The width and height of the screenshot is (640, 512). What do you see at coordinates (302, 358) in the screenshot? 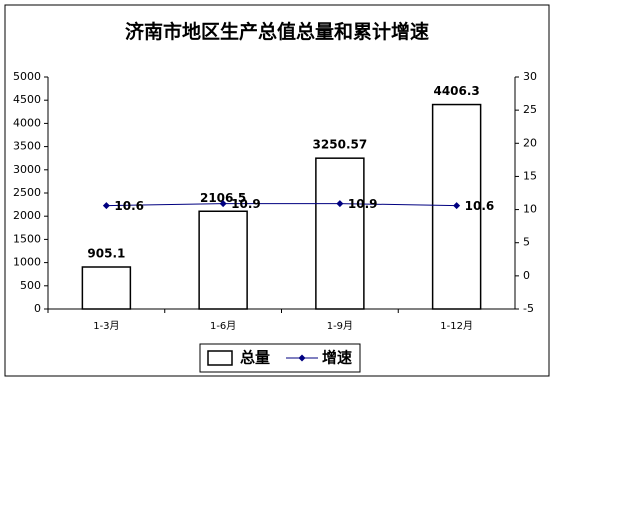
I see `legend-marker` at bounding box center [302, 358].